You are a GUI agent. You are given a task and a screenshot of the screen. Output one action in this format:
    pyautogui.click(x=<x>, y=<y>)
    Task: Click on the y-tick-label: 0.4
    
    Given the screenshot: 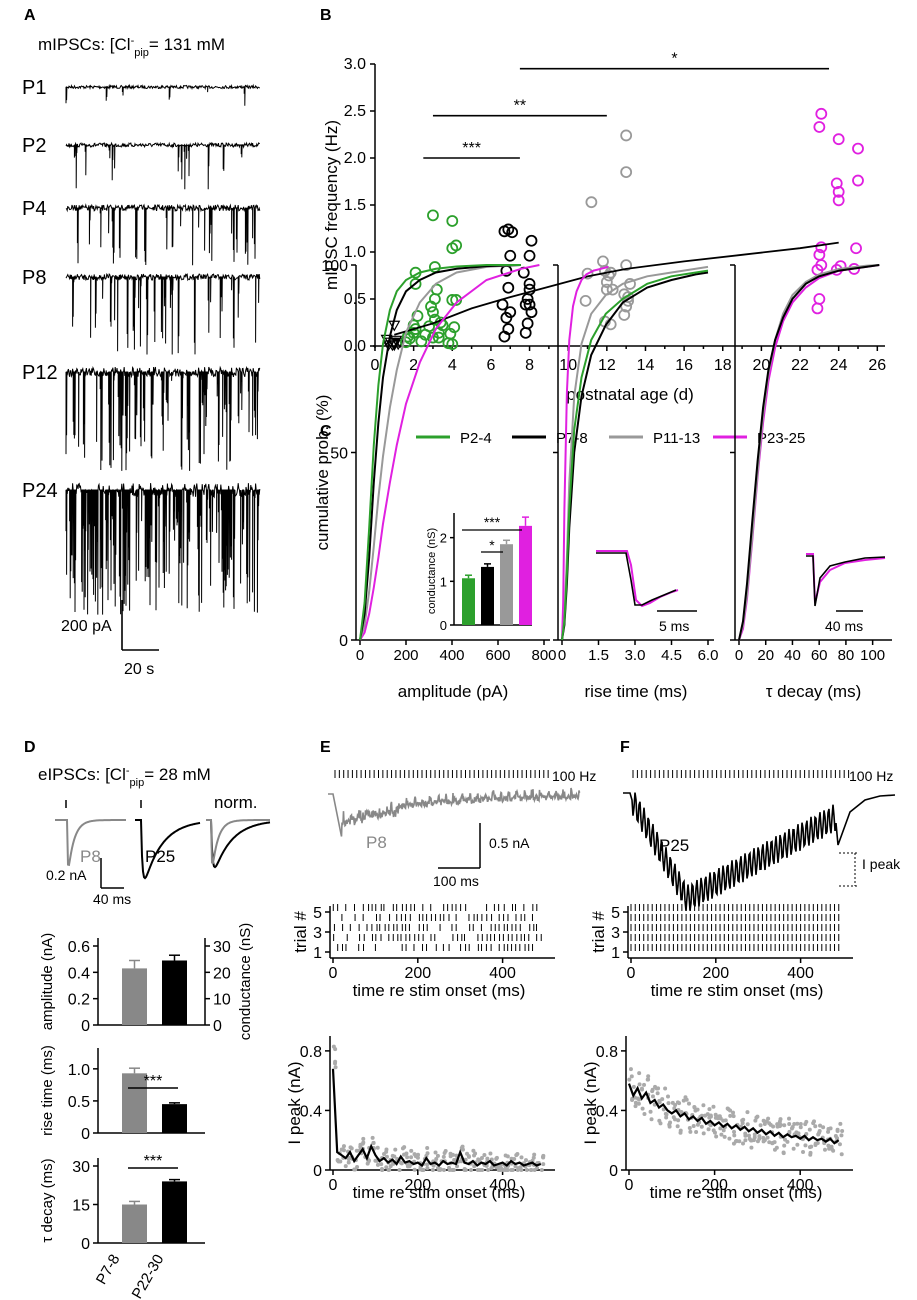 What is the action you would take?
    pyautogui.click(x=311, y=1111)
    